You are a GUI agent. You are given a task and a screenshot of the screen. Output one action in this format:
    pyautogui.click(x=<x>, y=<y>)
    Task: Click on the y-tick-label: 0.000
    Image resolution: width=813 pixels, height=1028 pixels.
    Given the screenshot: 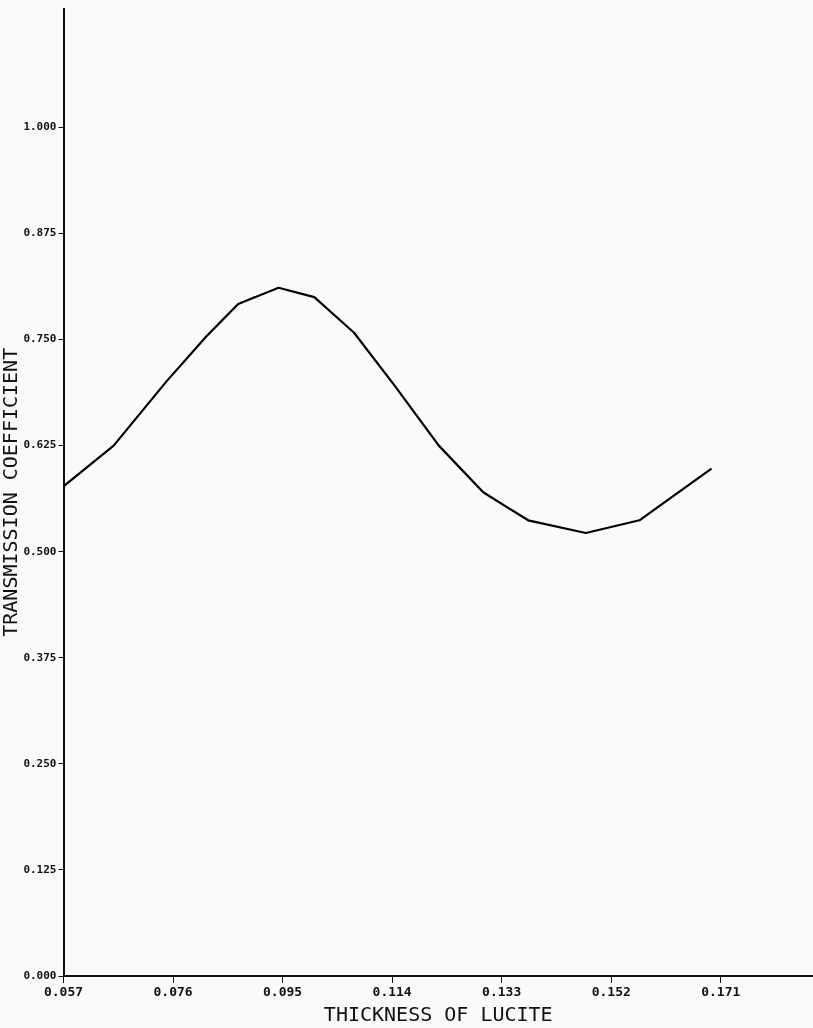 What is the action you would take?
    pyautogui.click(x=40, y=975)
    